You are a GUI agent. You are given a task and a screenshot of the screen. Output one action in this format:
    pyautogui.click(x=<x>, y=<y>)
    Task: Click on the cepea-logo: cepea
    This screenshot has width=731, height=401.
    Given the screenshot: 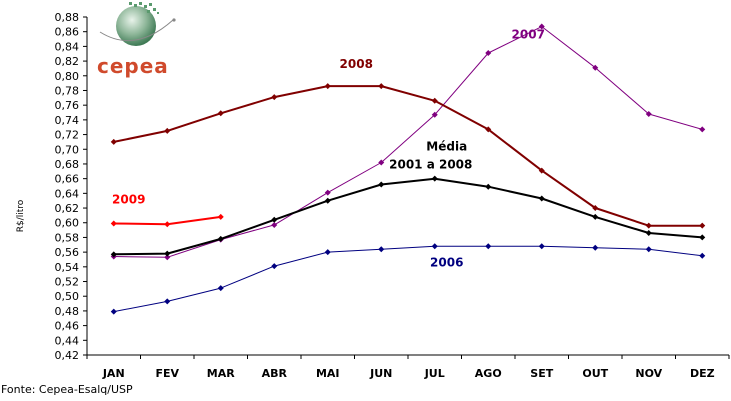 What is the action you would take?
    pyautogui.click(x=140, y=40)
    